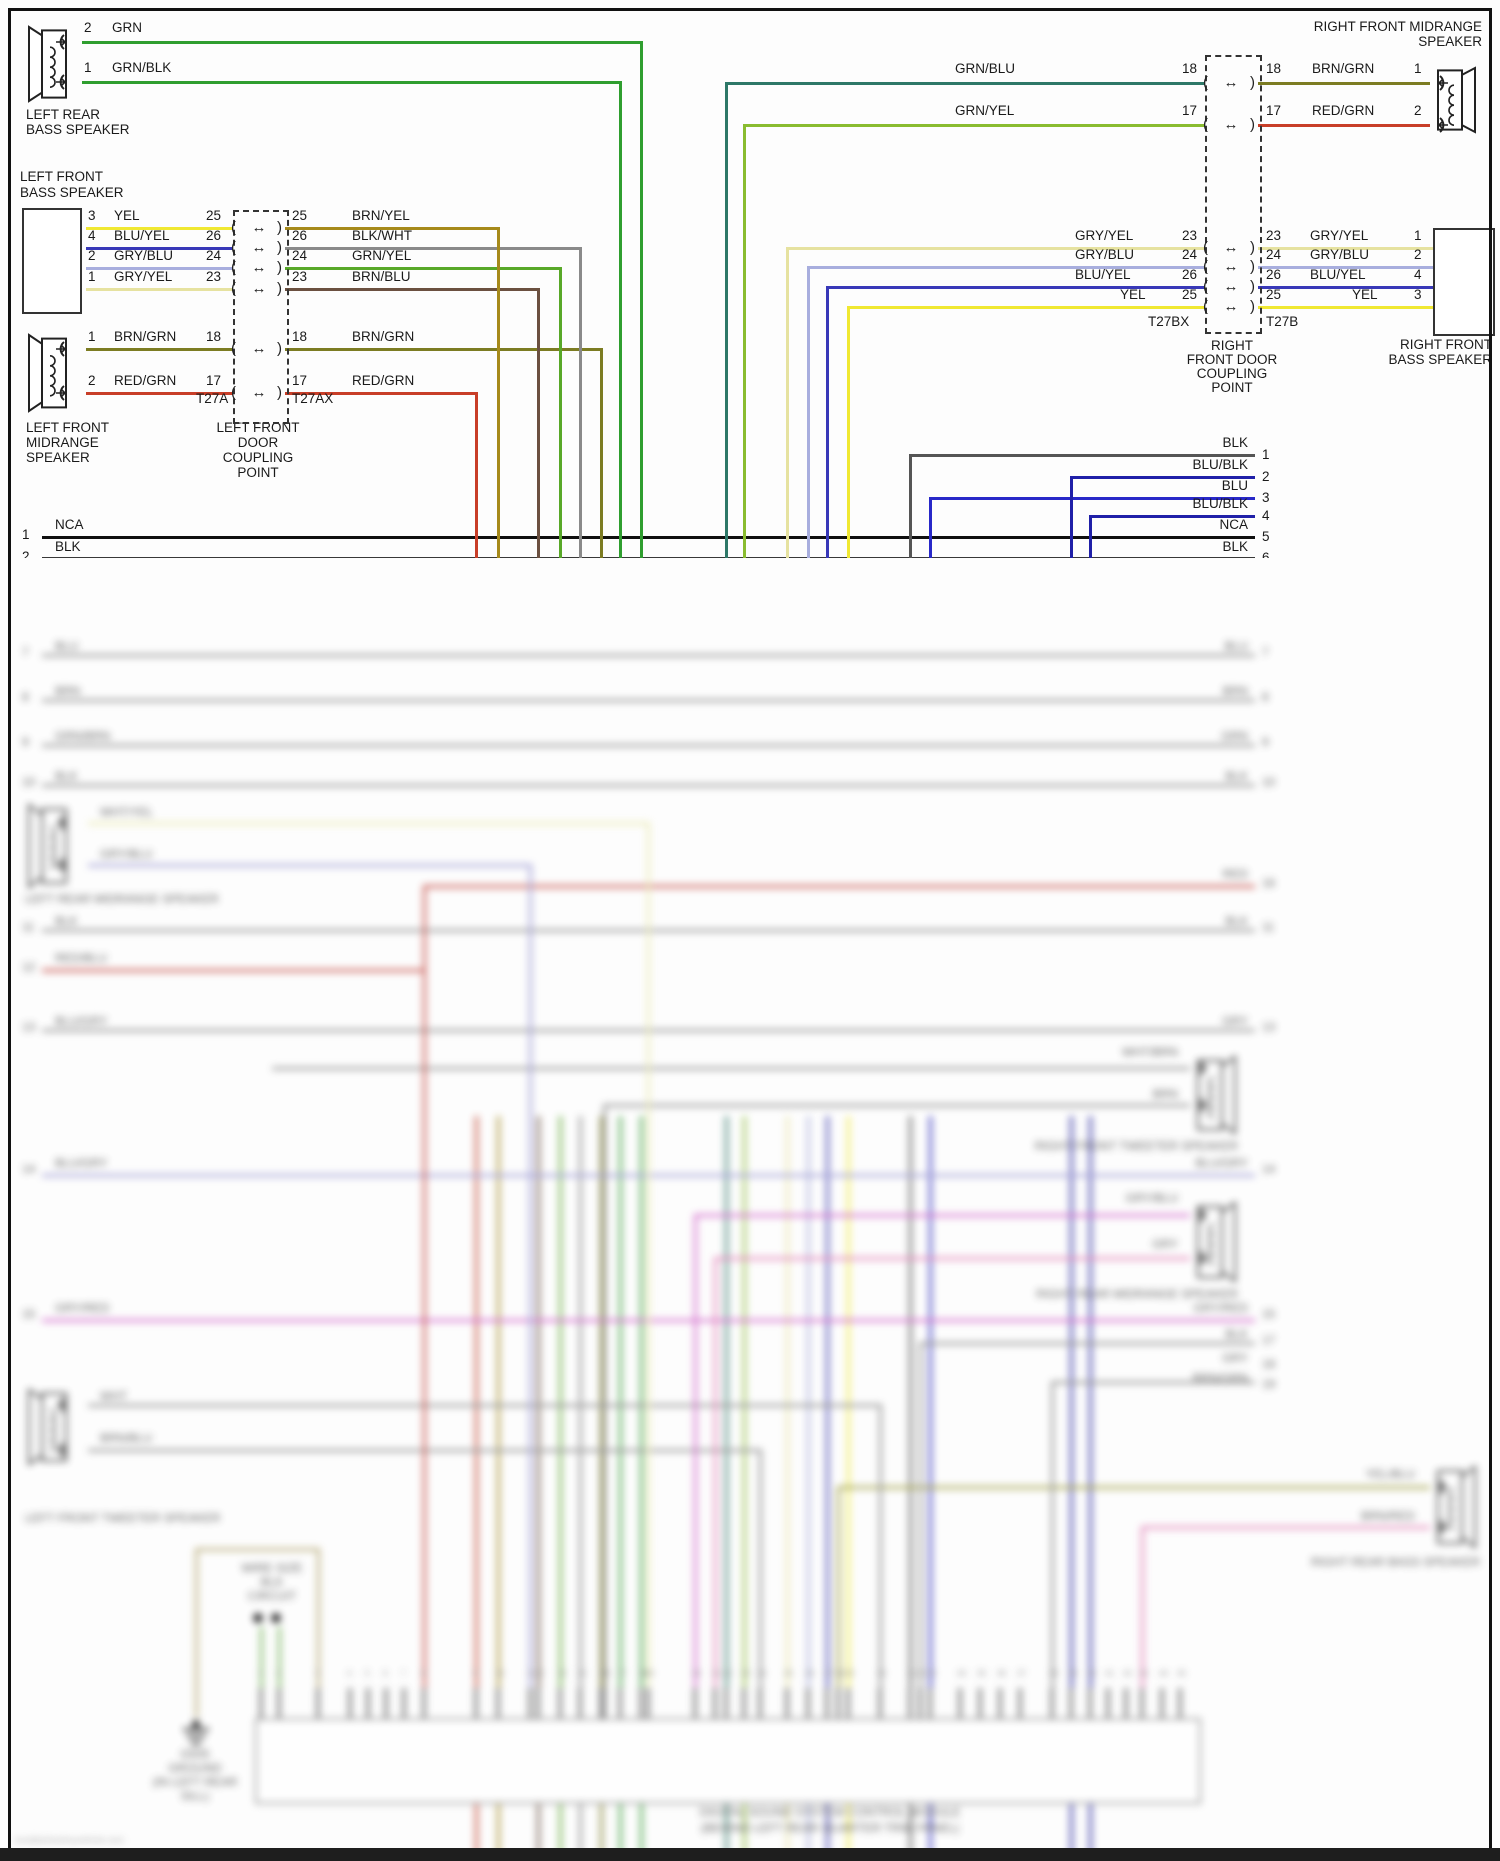 This screenshot has height=1861, width=1500. I want to click on right-front-door-coupling-box, so click(1233, 194).